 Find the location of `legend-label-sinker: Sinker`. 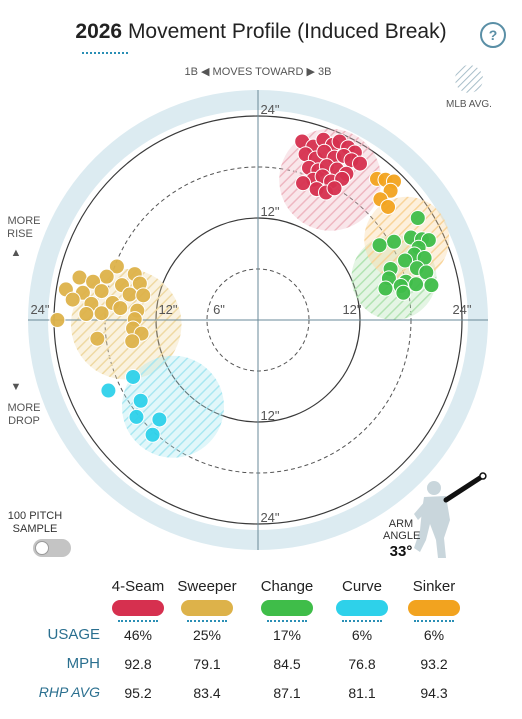

legend-label-sinker: Sinker is located at coordinates (434, 586).